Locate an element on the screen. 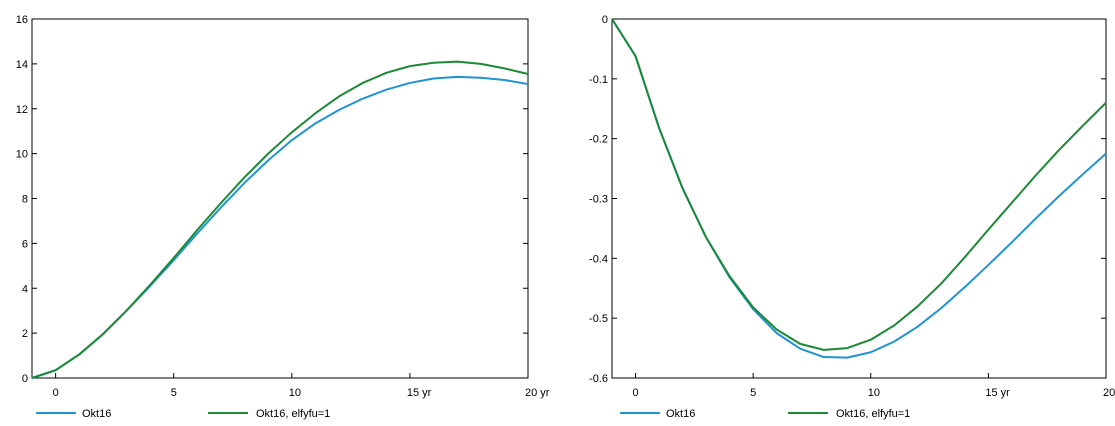 The width and height of the screenshot is (1115, 426). y-tick-label: 10 is located at coordinates (22, 155).